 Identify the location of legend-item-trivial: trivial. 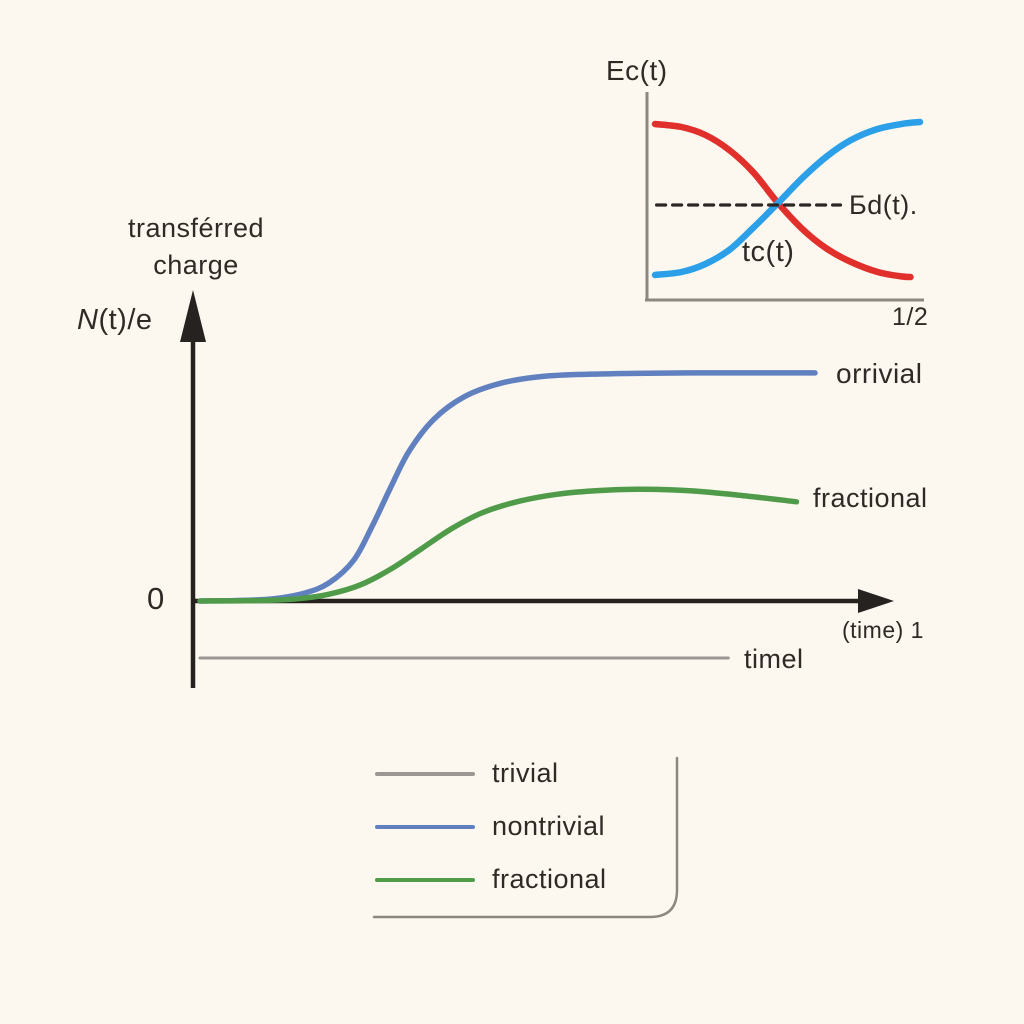
(491, 773).